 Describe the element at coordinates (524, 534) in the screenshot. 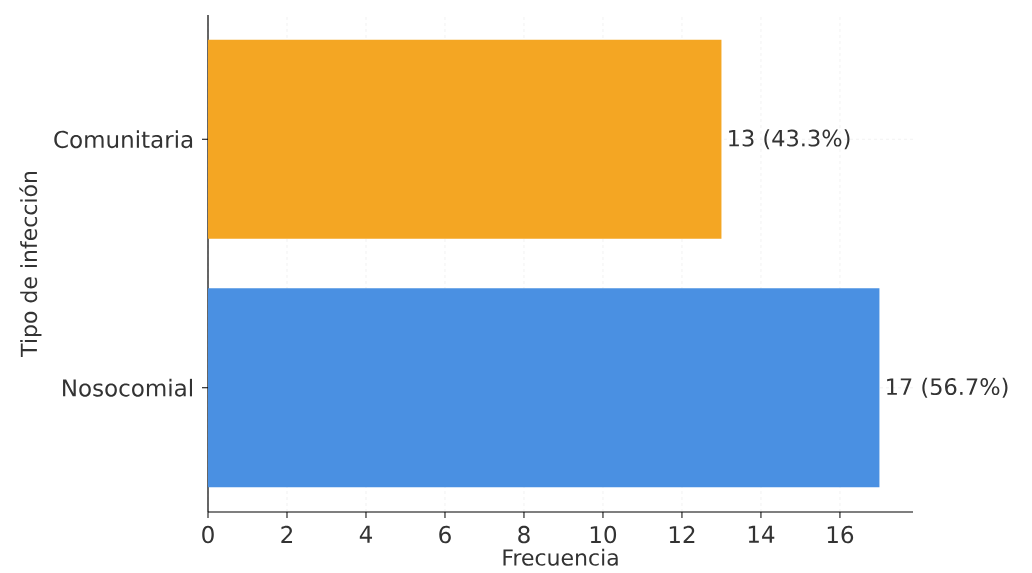

I see `x-tick-label: 8` at that location.